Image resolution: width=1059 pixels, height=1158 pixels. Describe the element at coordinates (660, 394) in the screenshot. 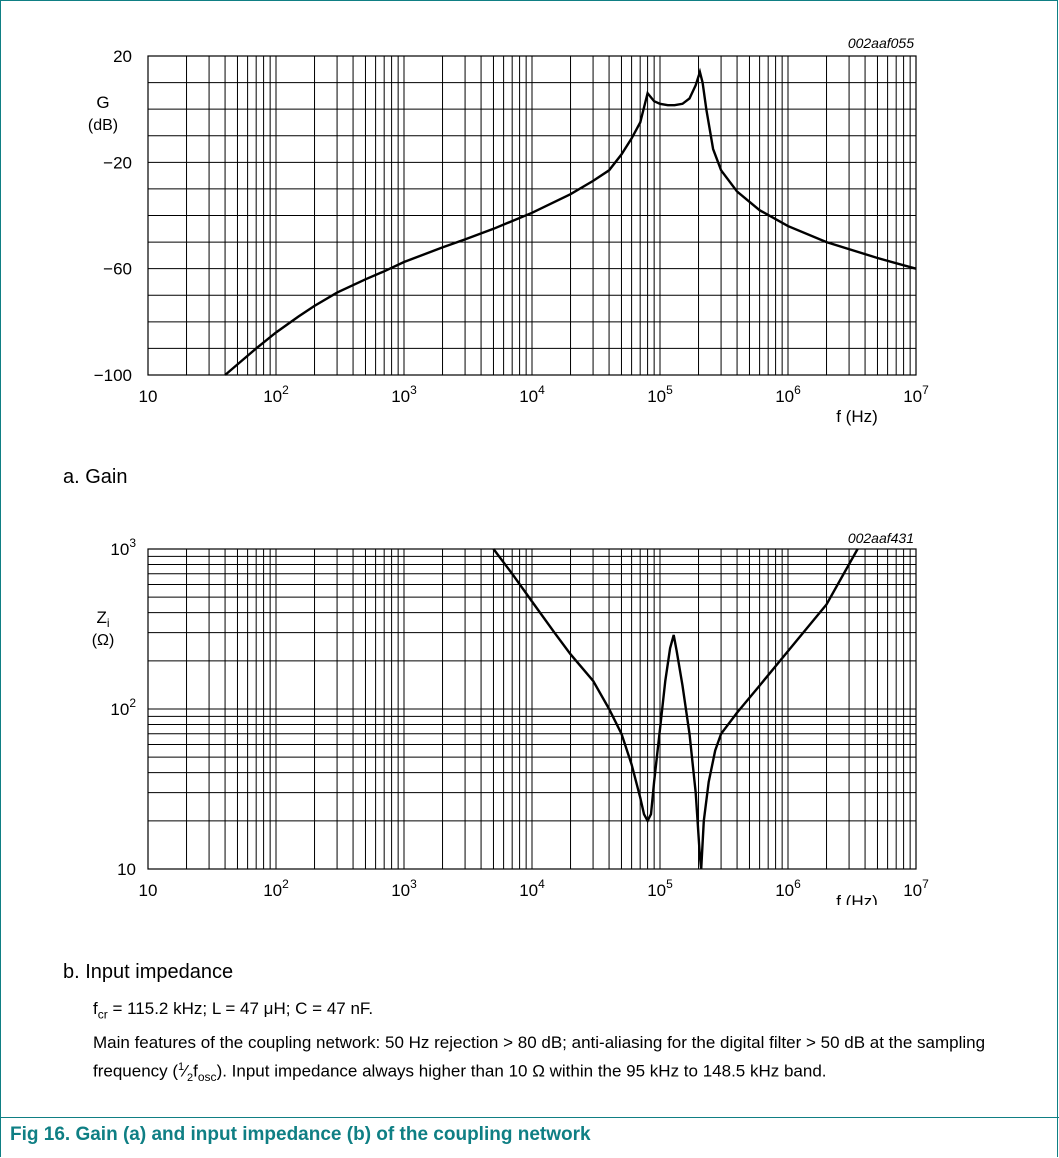

I see `gain-x-tick-label: 10⁵` at that location.